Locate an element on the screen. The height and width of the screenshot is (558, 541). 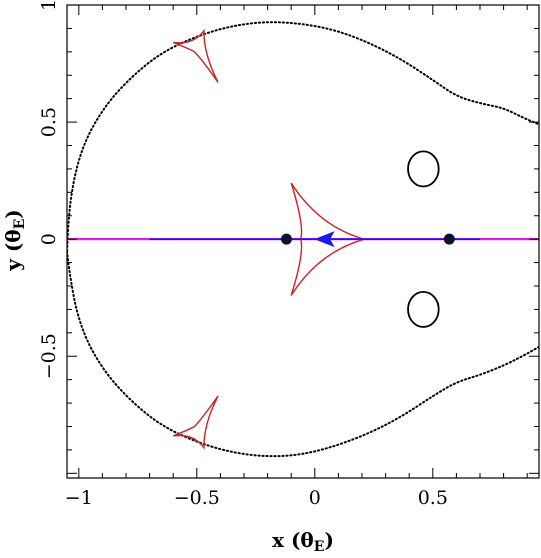
y-axis-label: y (θE) is located at coordinates (14, 240).